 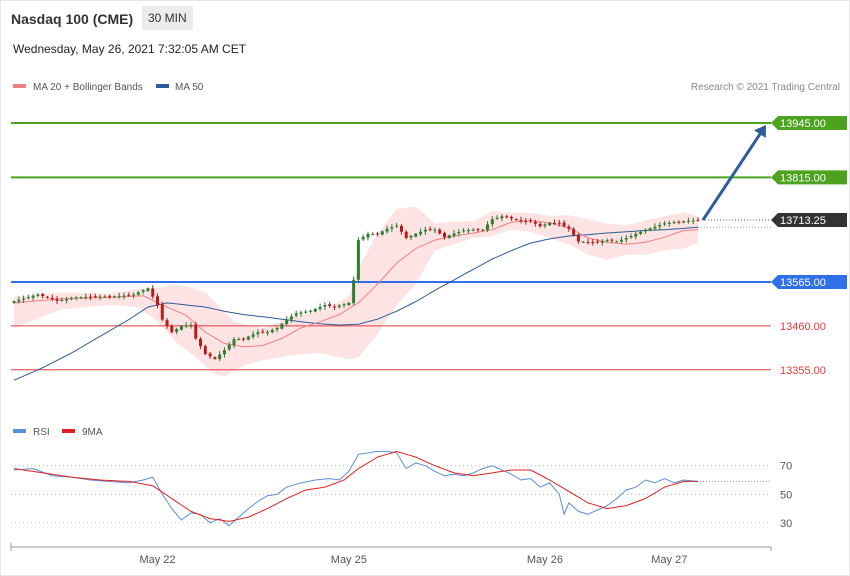 What do you see at coordinates (167, 18) in the screenshot?
I see `timeframe-button: 30 MIN` at bounding box center [167, 18].